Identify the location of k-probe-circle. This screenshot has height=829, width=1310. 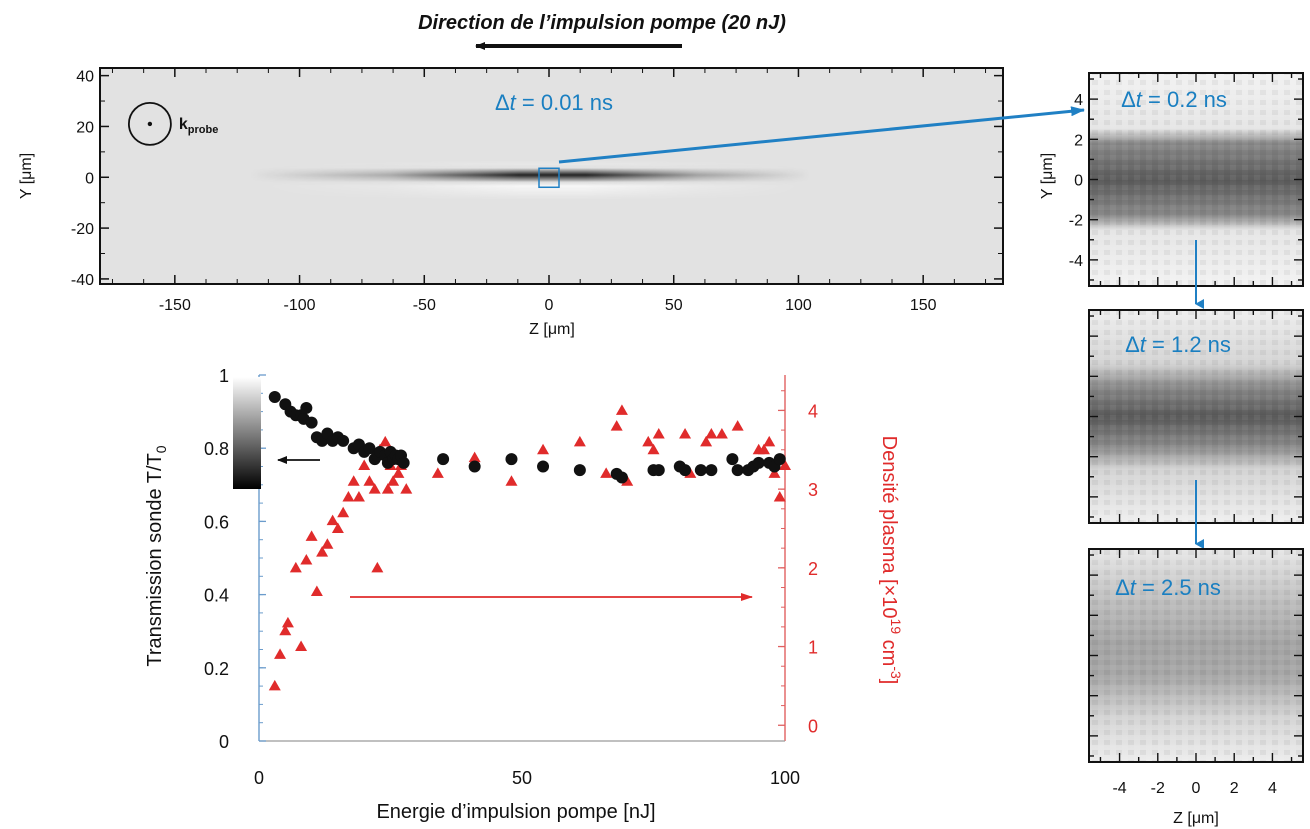
(149, 124).